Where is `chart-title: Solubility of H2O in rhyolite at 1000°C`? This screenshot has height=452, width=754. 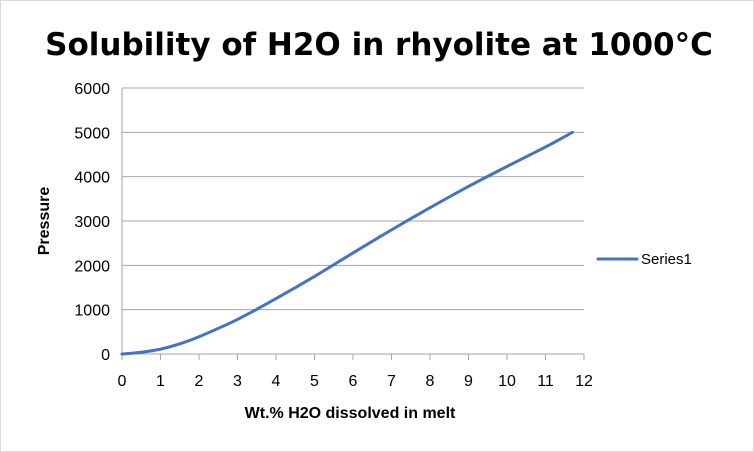
chart-title: Solubility of H2O in rhyolite at 1000°C is located at coordinates (379, 45).